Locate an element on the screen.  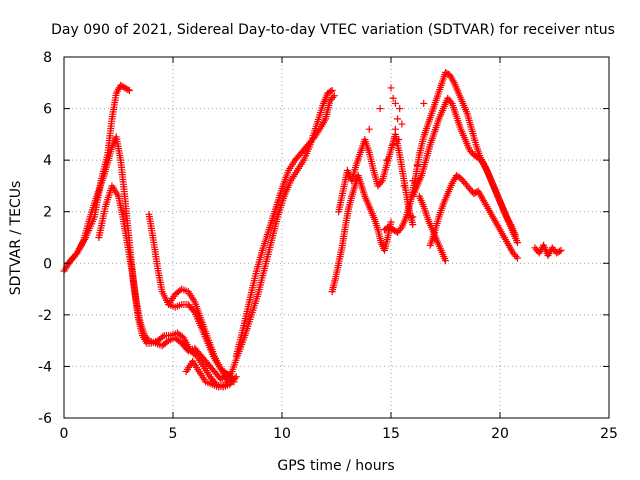
y-tick-label: 0 is located at coordinates (47, 264).